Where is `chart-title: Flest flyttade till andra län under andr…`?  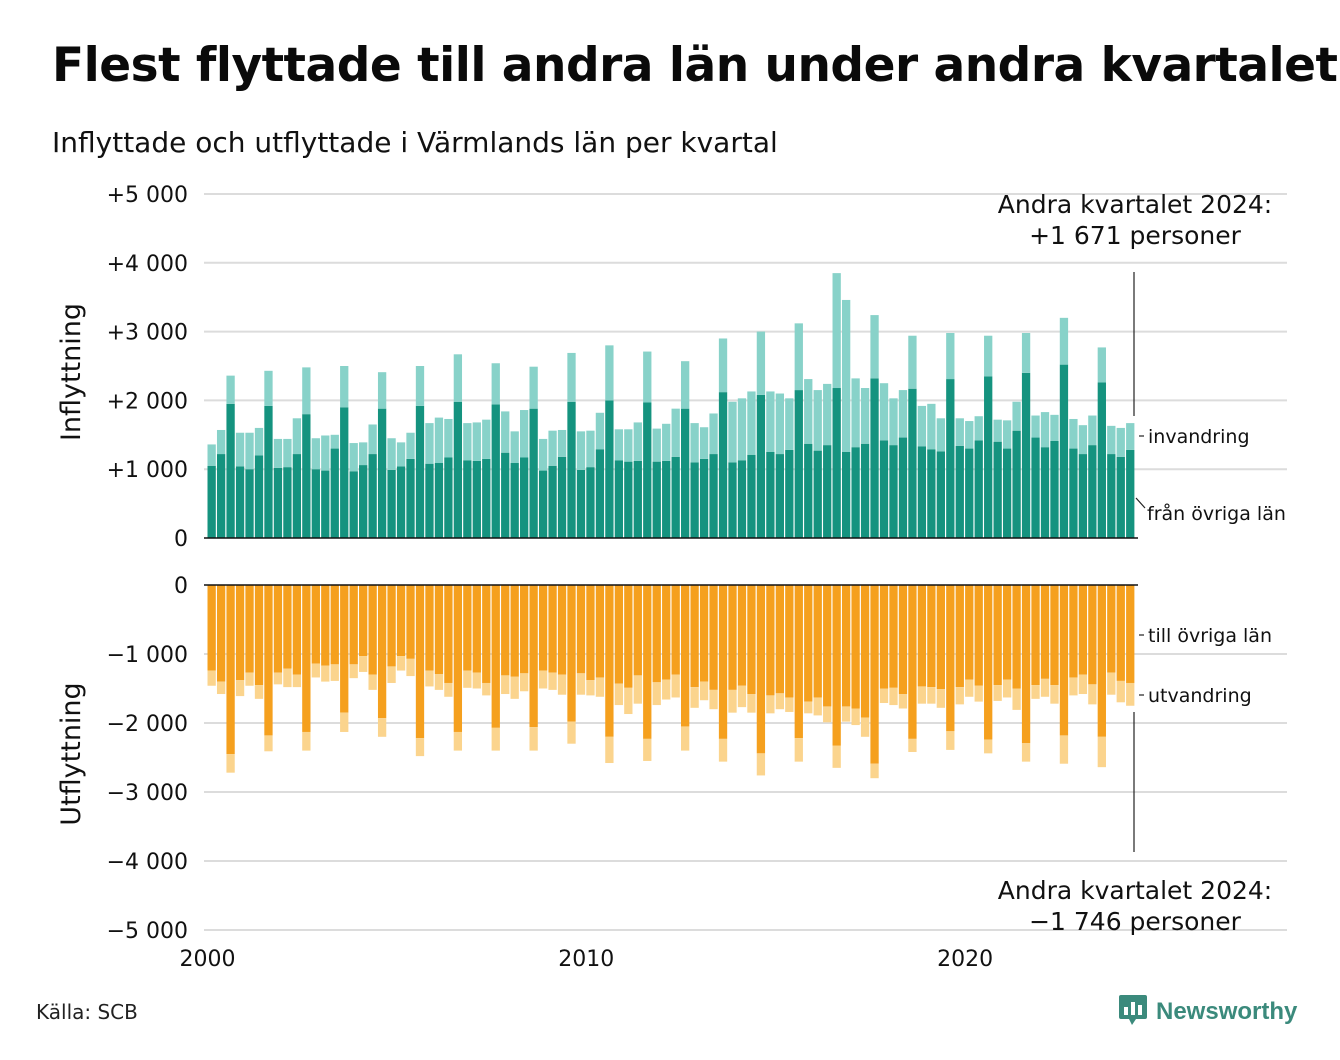 chart-title: Flest flyttade till andra län under andr… is located at coordinates (695, 65).